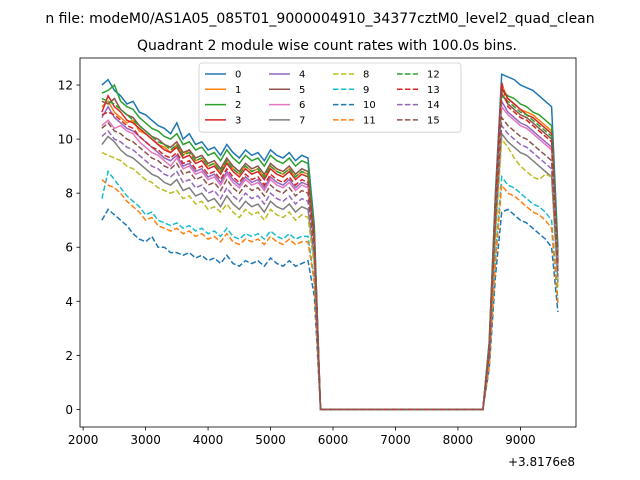  Describe the element at coordinates (69, 302) in the screenshot. I see `y-tick-label: 4` at that location.